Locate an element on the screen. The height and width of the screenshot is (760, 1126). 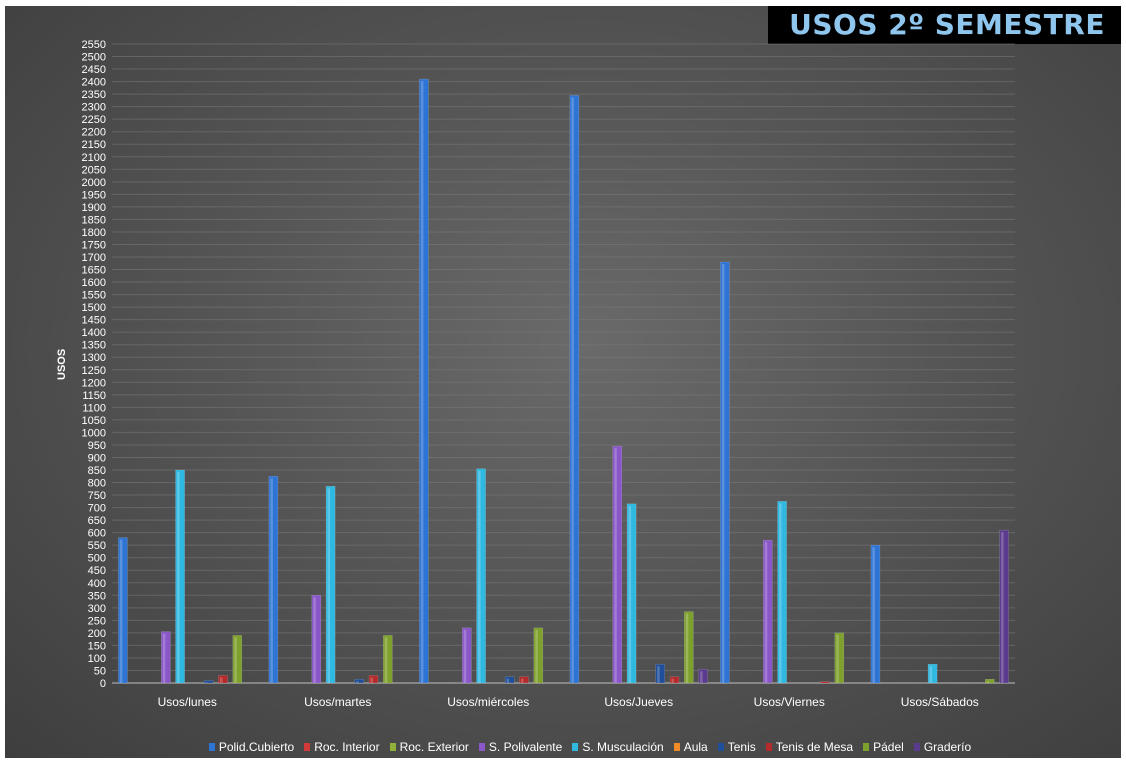
legend-item: Roc. Interior is located at coordinates (342, 747).